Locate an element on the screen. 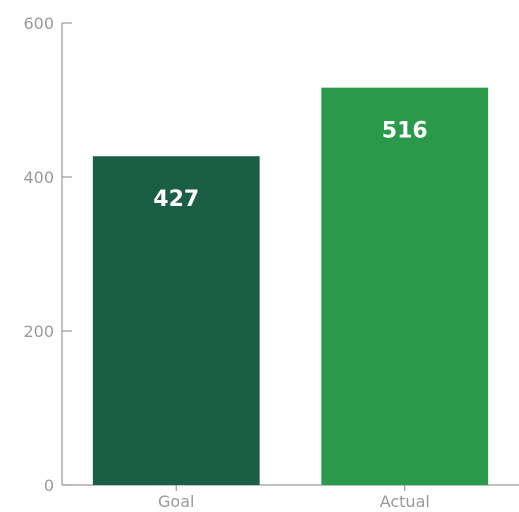 Image resolution: width=519 pixels, height=512 pixels. y-axis: 0 200 400 600 is located at coordinates (47, 254).